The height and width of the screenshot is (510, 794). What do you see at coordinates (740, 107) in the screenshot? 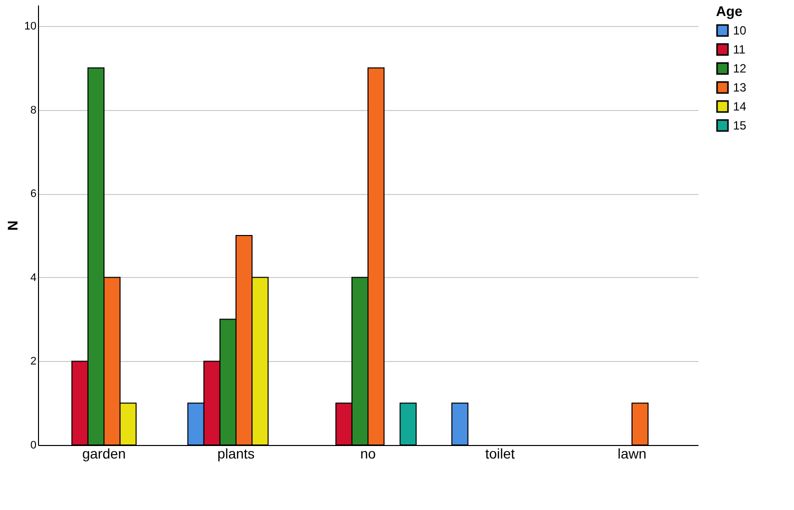
I see `legend-label: 14` at bounding box center [740, 107].